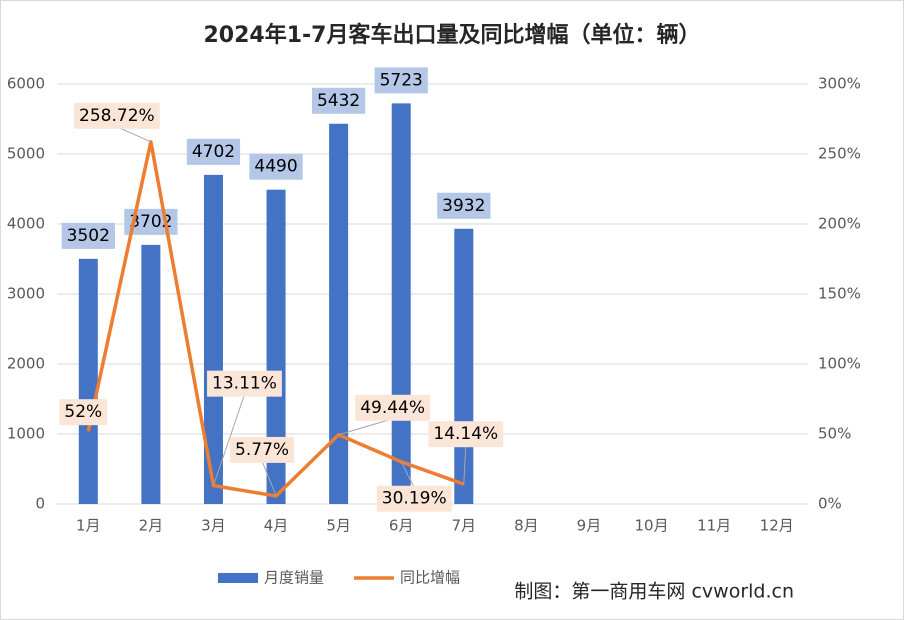 Image resolution: width=904 pixels, height=620 pixels. I want to click on y2-tick-label: 150%, so click(839, 294).